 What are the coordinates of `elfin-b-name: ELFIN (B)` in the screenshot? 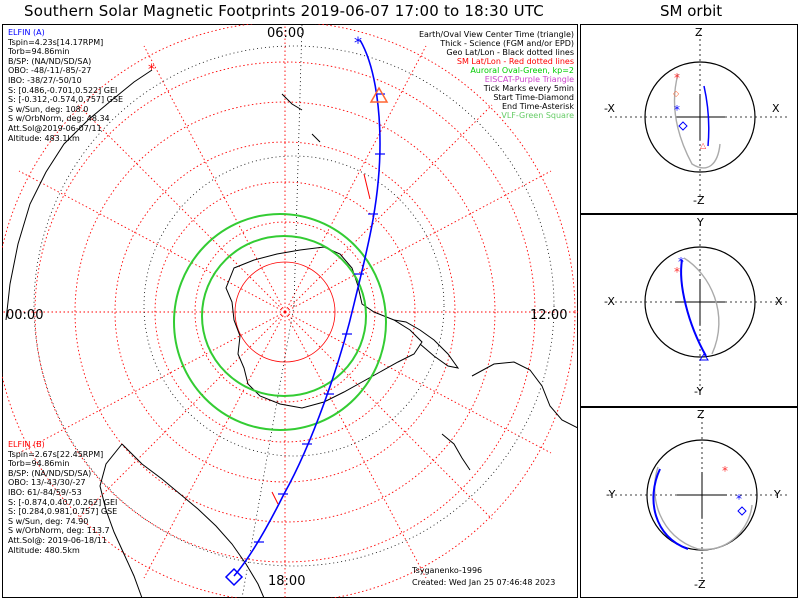 It's located at (26, 444).